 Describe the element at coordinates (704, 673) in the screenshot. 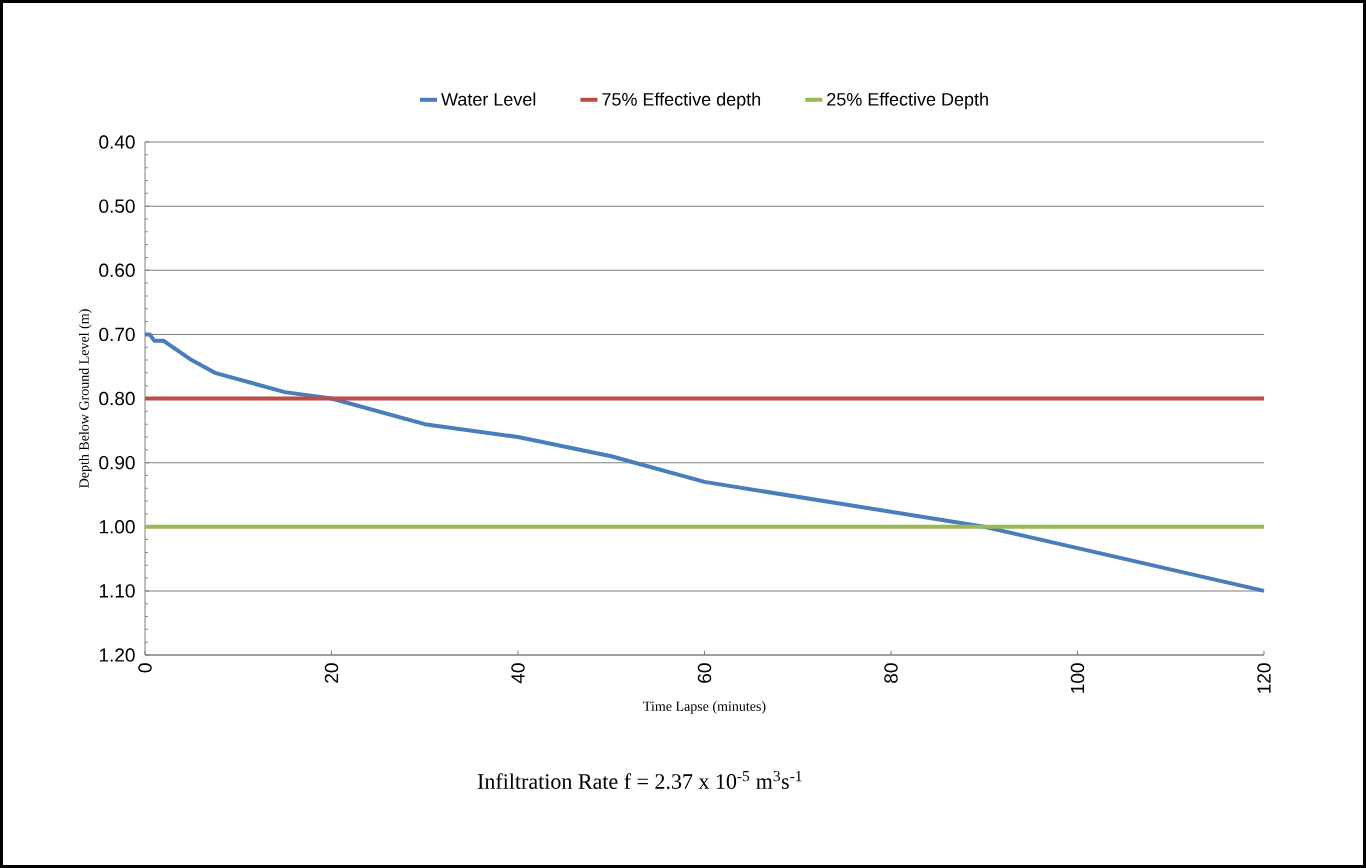

I see `x-tick-label: 60` at that location.